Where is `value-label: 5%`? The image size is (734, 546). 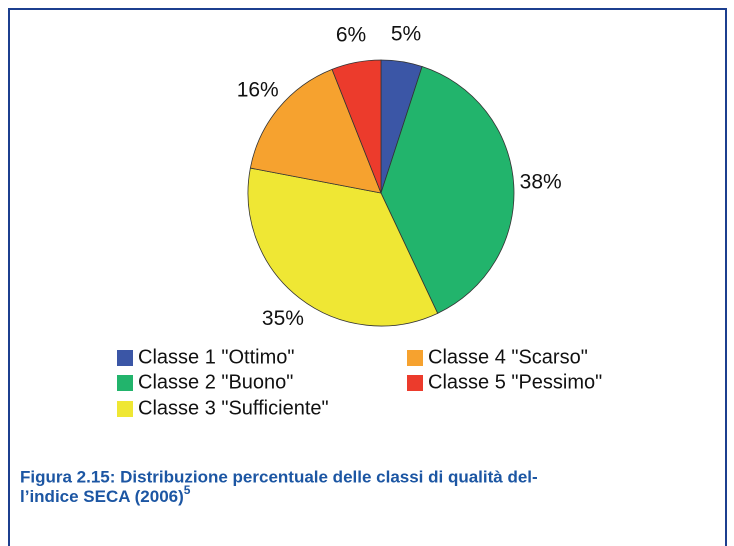 value-label: 5% is located at coordinates (406, 34).